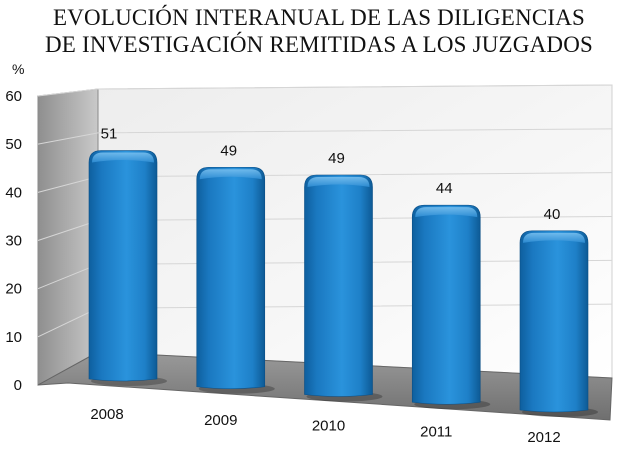  What do you see at coordinates (18, 69) in the screenshot?
I see `y-axis-unit: %` at bounding box center [18, 69].